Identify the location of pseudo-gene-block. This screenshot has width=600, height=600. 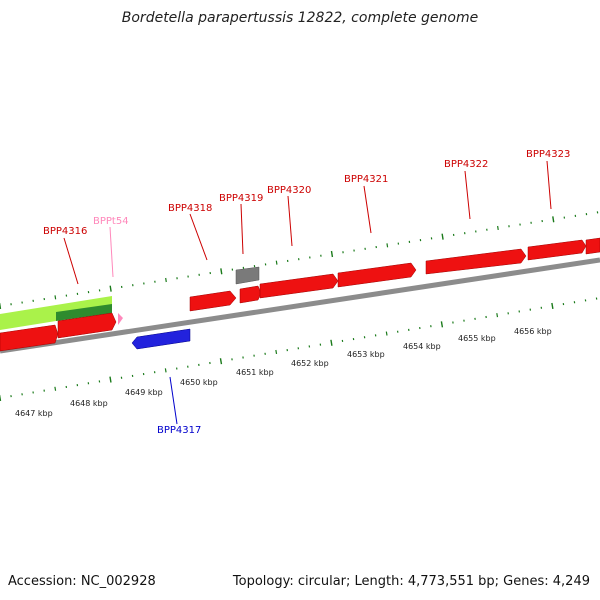
(247, 275).